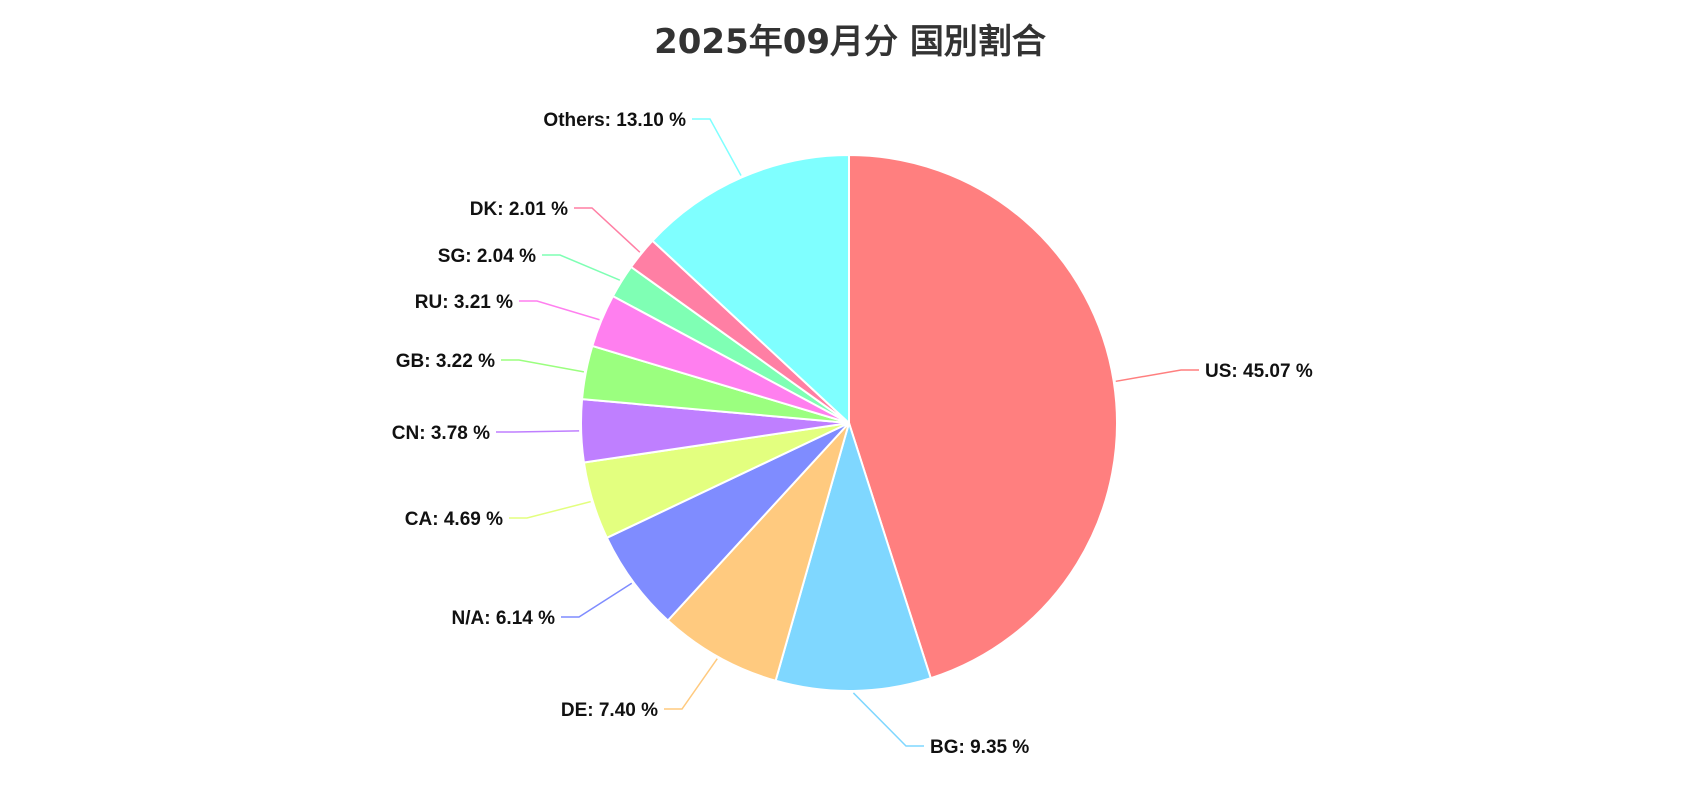  What do you see at coordinates (750, 289) in the screenshot?
I see `pie-slice-others` at bounding box center [750, 289].